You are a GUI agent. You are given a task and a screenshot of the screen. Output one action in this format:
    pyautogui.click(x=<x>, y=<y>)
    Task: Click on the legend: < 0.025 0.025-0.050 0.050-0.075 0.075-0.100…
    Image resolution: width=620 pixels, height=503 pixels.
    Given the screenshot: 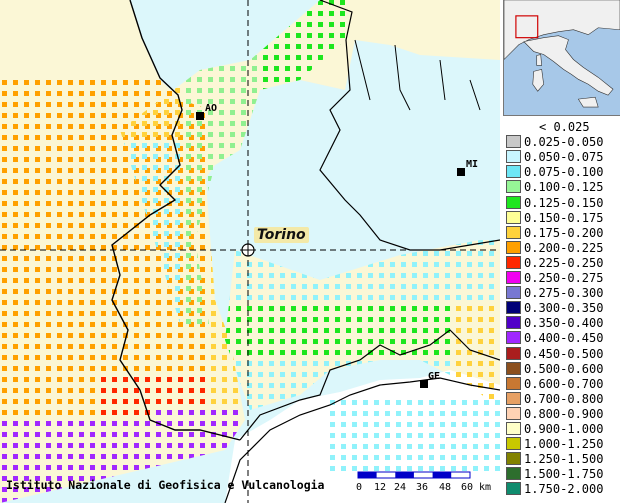 What is the action you would take?
    pyautogui.click(x=561, y=310)
    